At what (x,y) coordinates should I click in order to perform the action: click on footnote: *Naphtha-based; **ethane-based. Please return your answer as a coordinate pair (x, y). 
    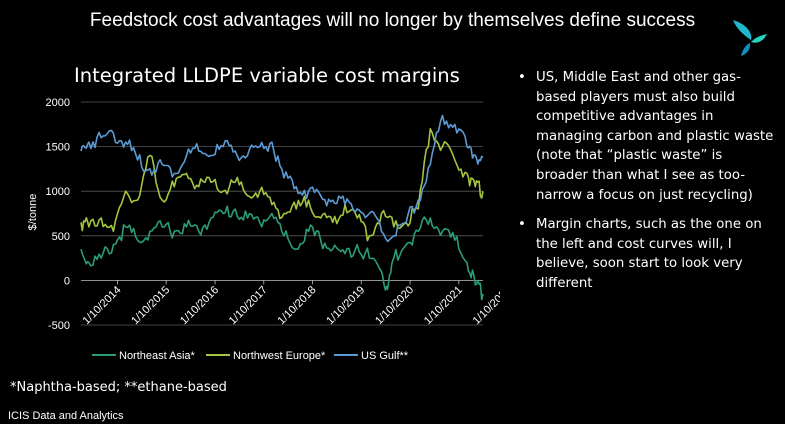
    Looking at the image, I should click on (118, 387).